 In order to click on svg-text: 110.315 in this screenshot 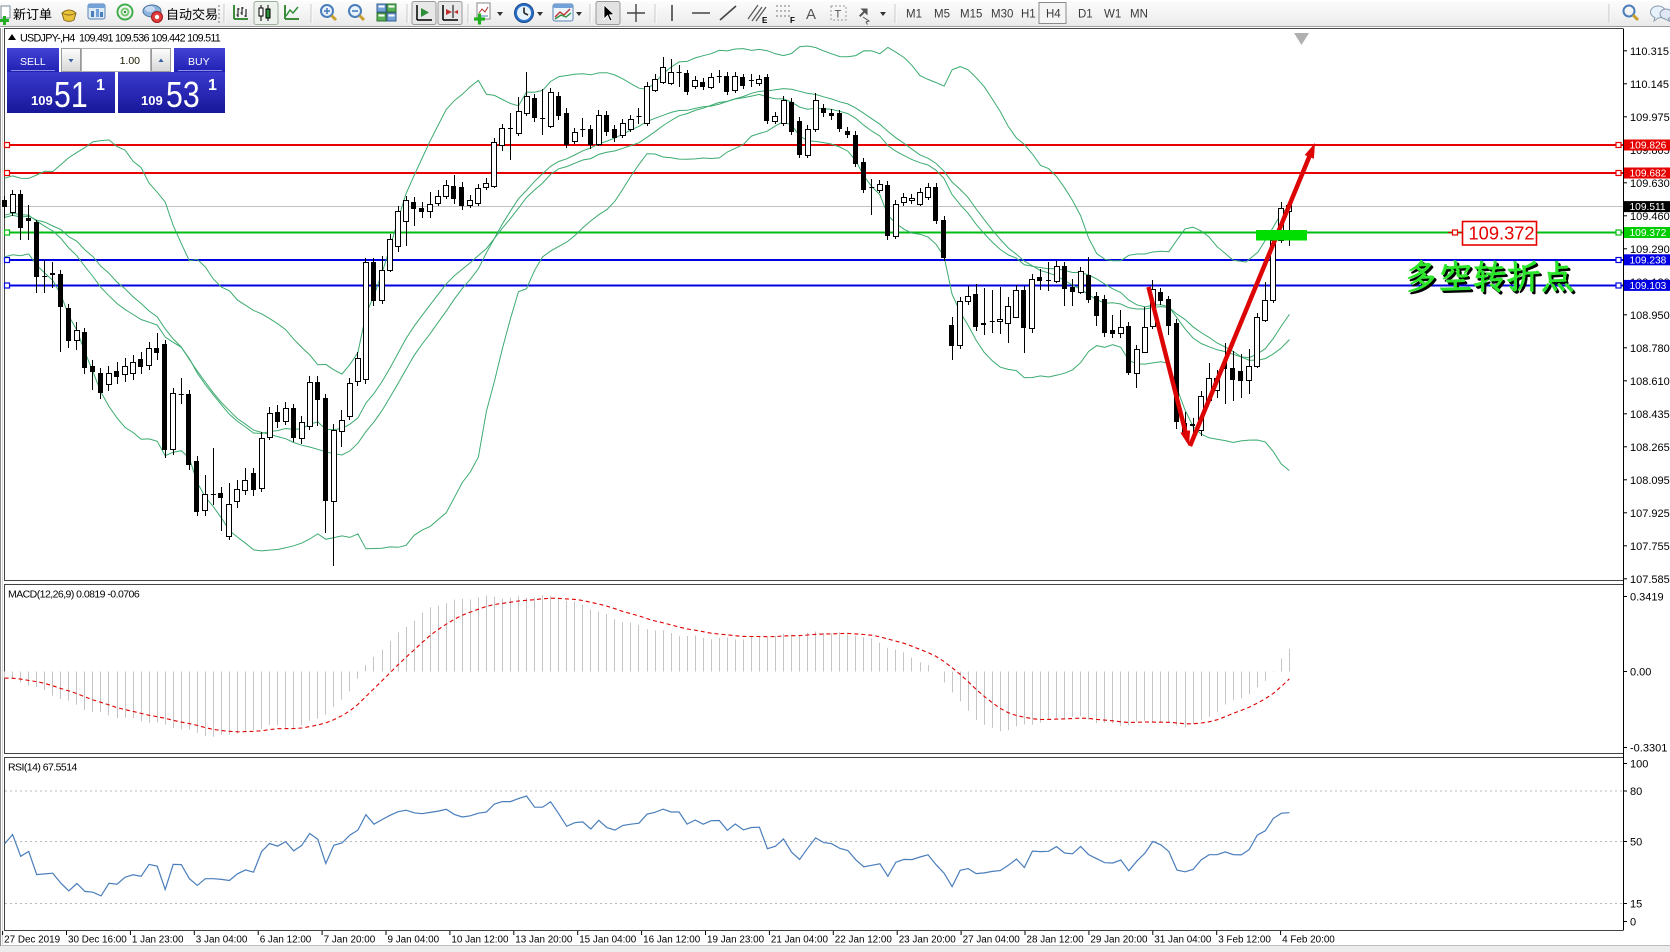, I will do `click(1649, 52)`.